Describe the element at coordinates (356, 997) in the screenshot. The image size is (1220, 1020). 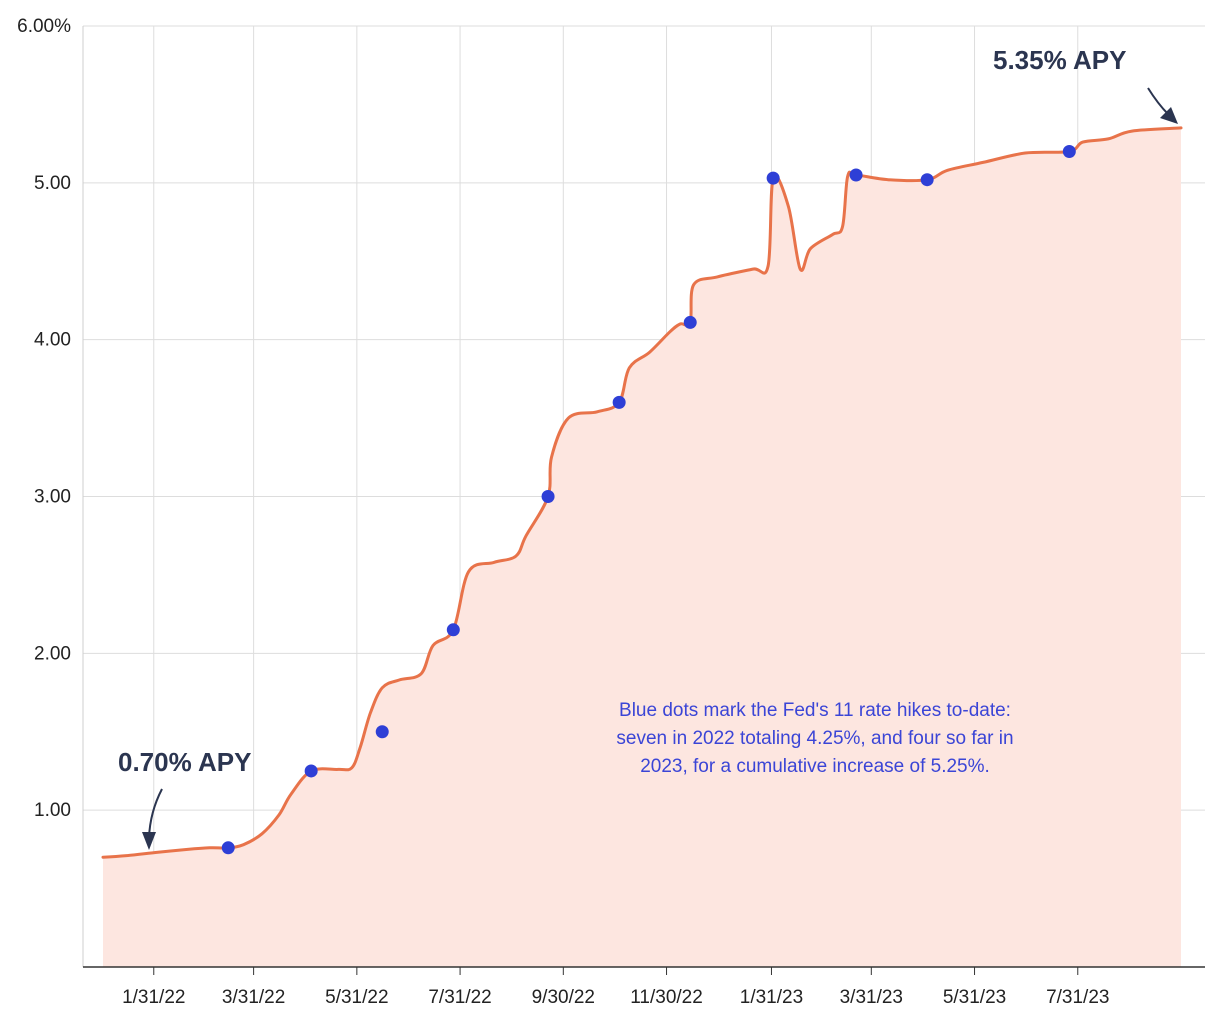
I see `x-tick-label: 5/31/22` at that location.